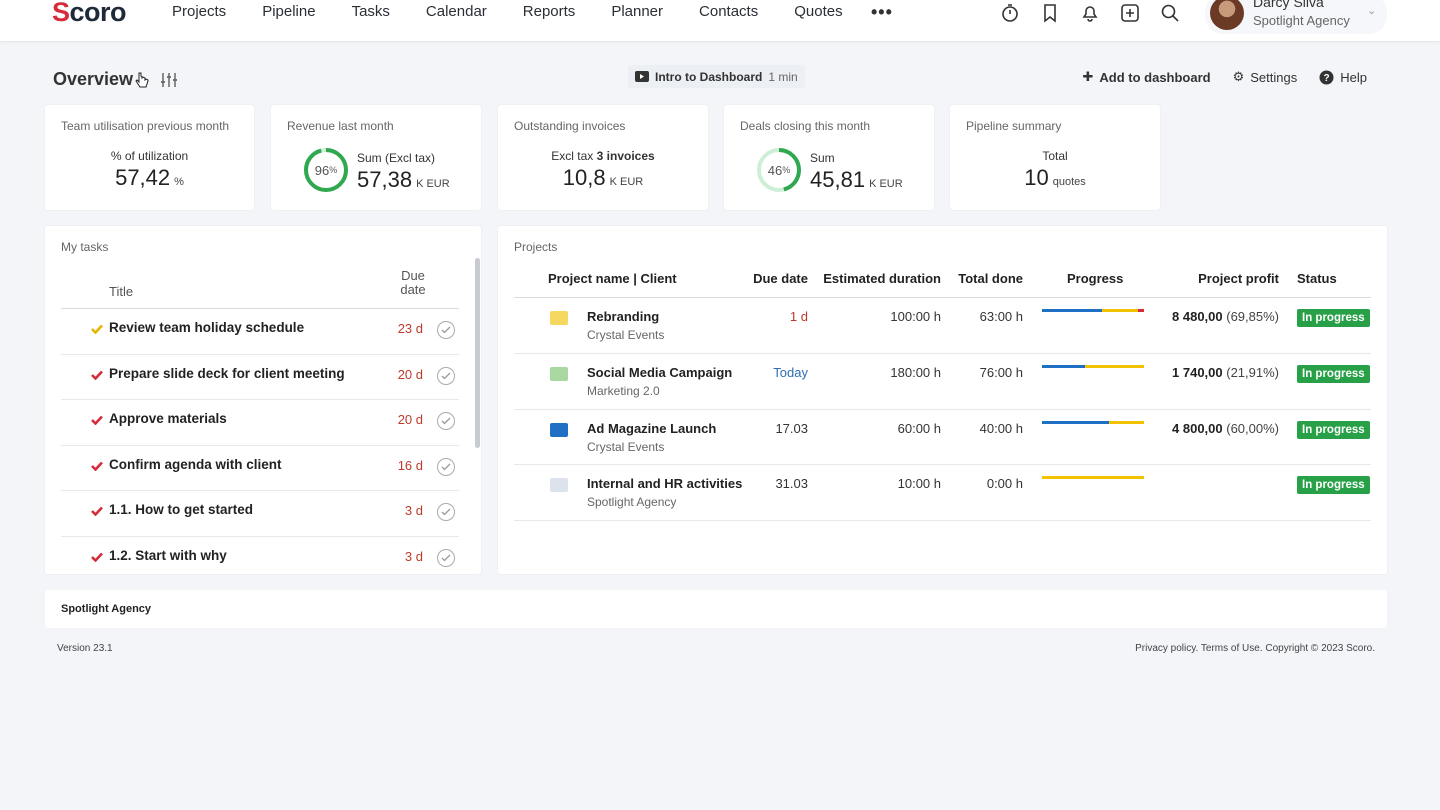  What do you see at coordinates (652, 428) in the screenshot?
I see `project-name: Ad Magazine Launch` at bounding box center [652, 428].